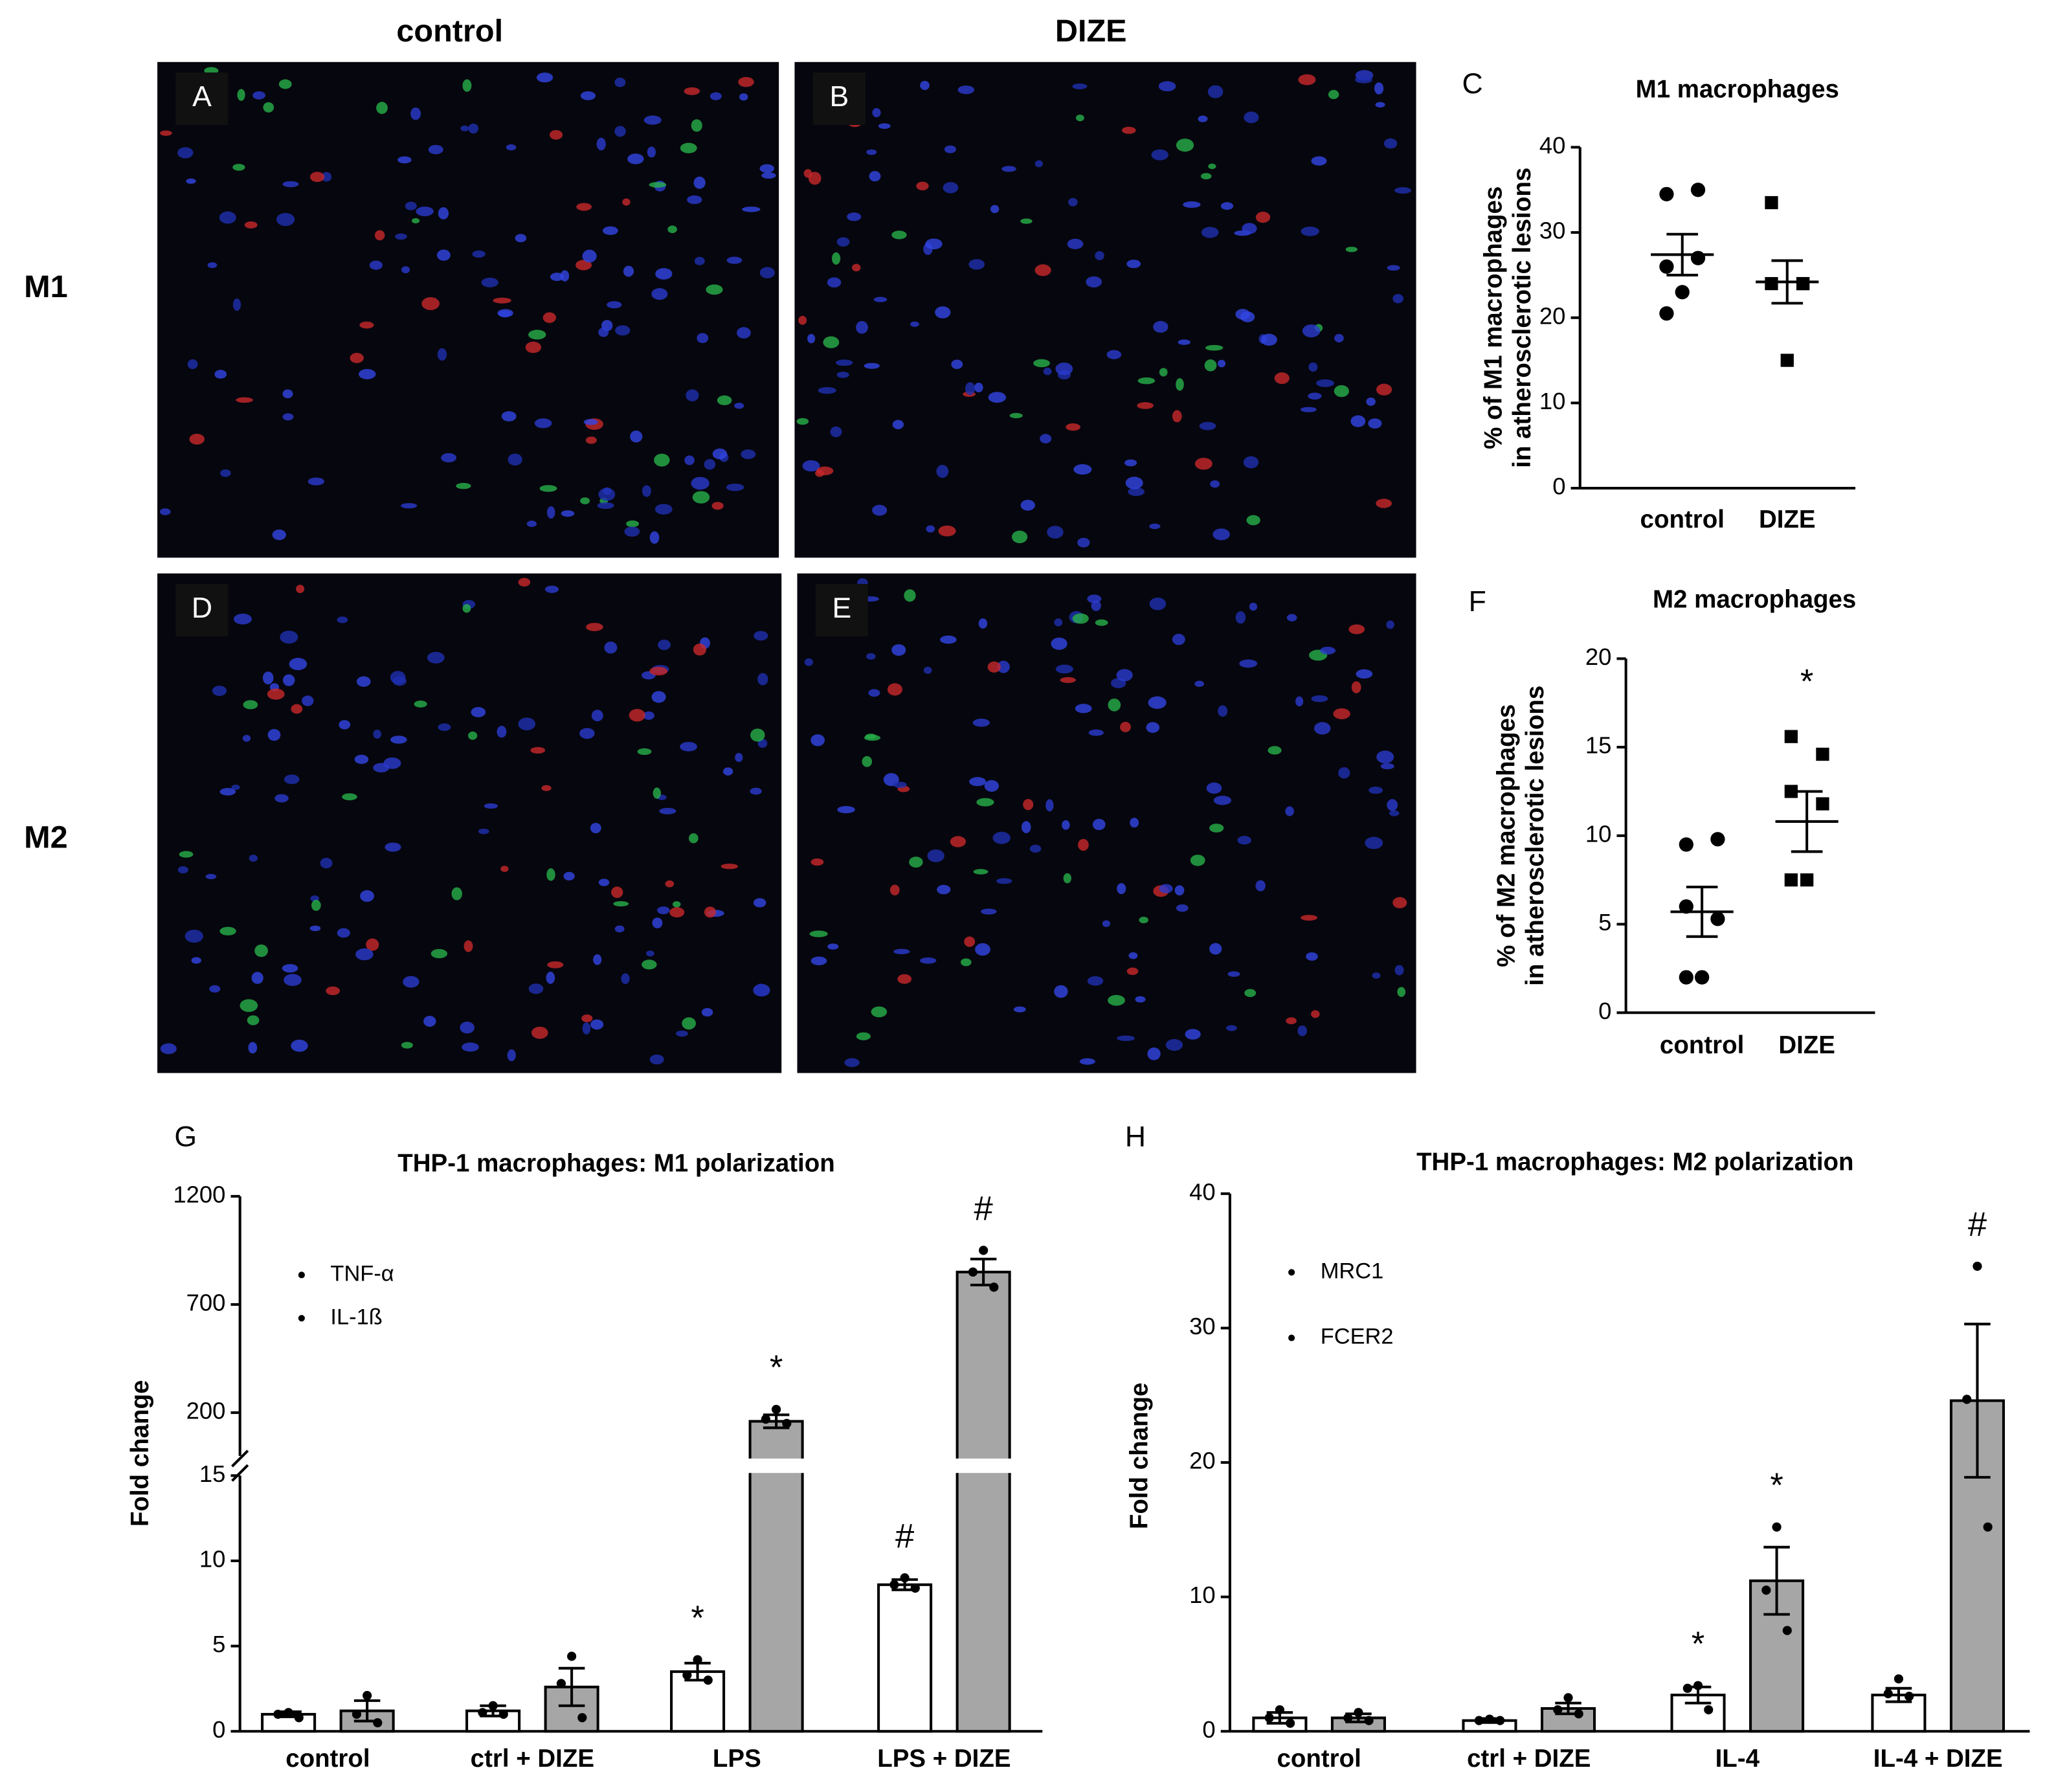 The width and height of the screenshot is (2056, 1792). What do you see at coordinates (839, 99) in the screenshot?
I see `label-box` at bounding box center [839, 99].